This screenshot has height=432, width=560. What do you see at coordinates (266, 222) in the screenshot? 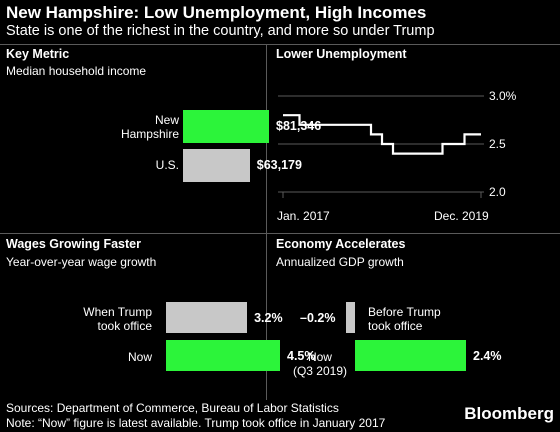
I see `divider-vertical` at bounding box center [266, 222].